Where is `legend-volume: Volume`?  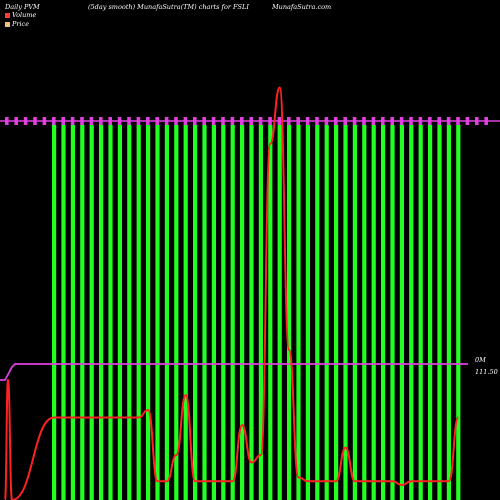
legend-volume: Volume is located at coordinates (20, 15).